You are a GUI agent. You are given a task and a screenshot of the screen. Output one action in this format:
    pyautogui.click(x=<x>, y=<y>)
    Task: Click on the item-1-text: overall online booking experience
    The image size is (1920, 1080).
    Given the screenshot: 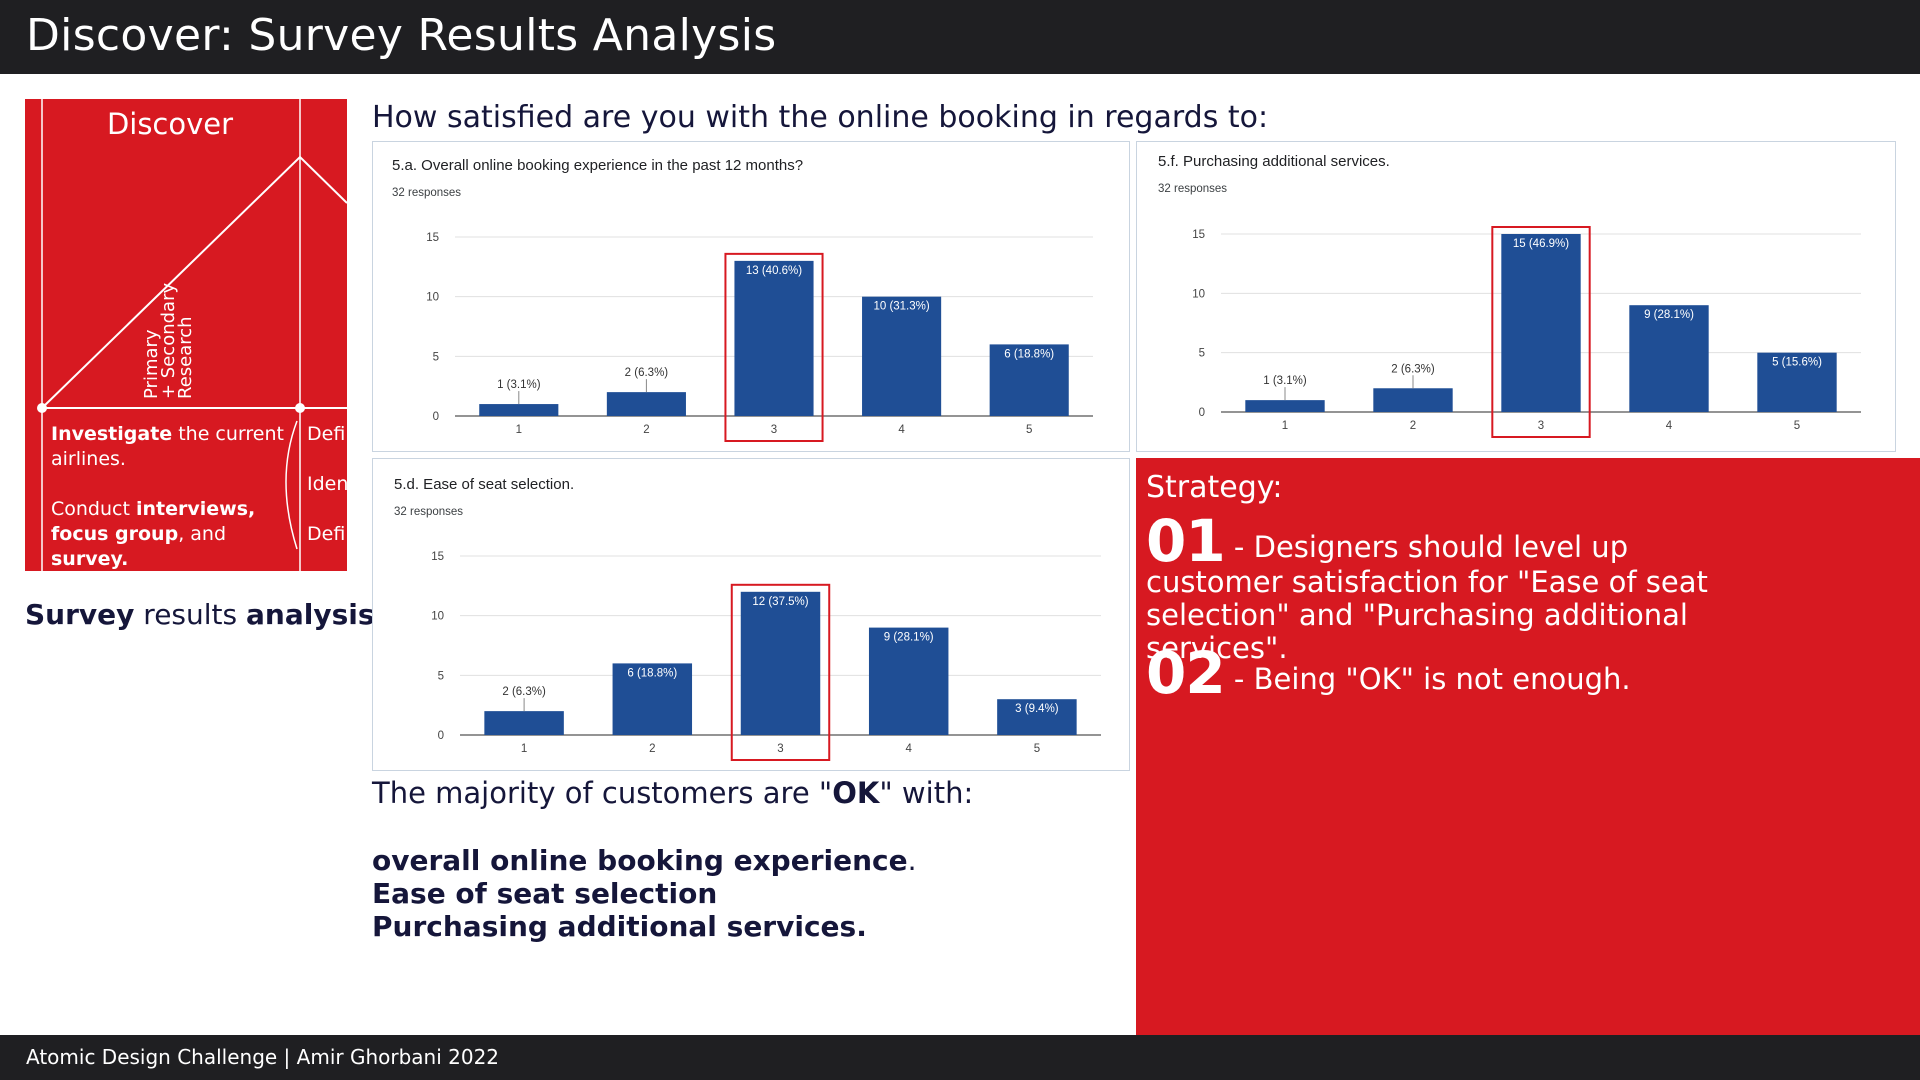 What is the action you would take?
    pyautogui.click(x=640, y=860)
    